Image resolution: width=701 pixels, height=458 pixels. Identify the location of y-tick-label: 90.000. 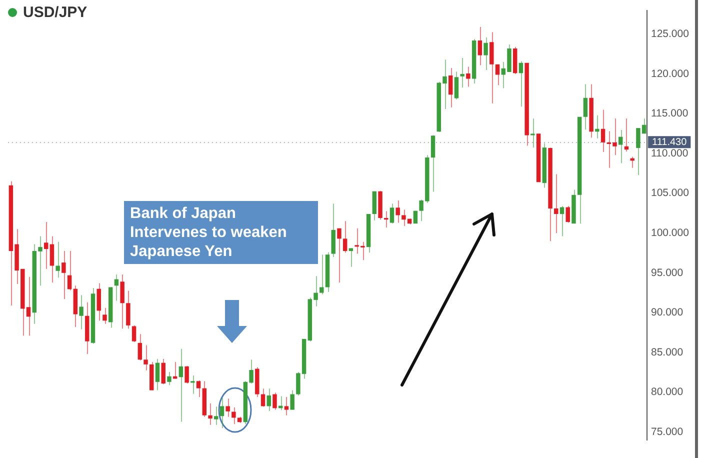
(667, 312).